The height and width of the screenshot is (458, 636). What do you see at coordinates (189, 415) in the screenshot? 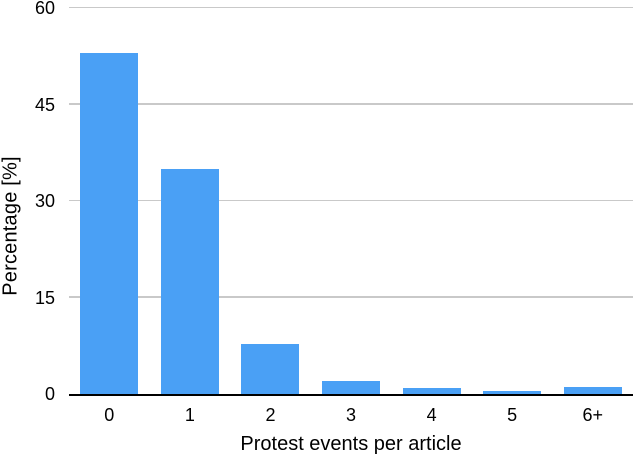
I see `x-tick-label-1: 1` at bounding box center [189, 415].